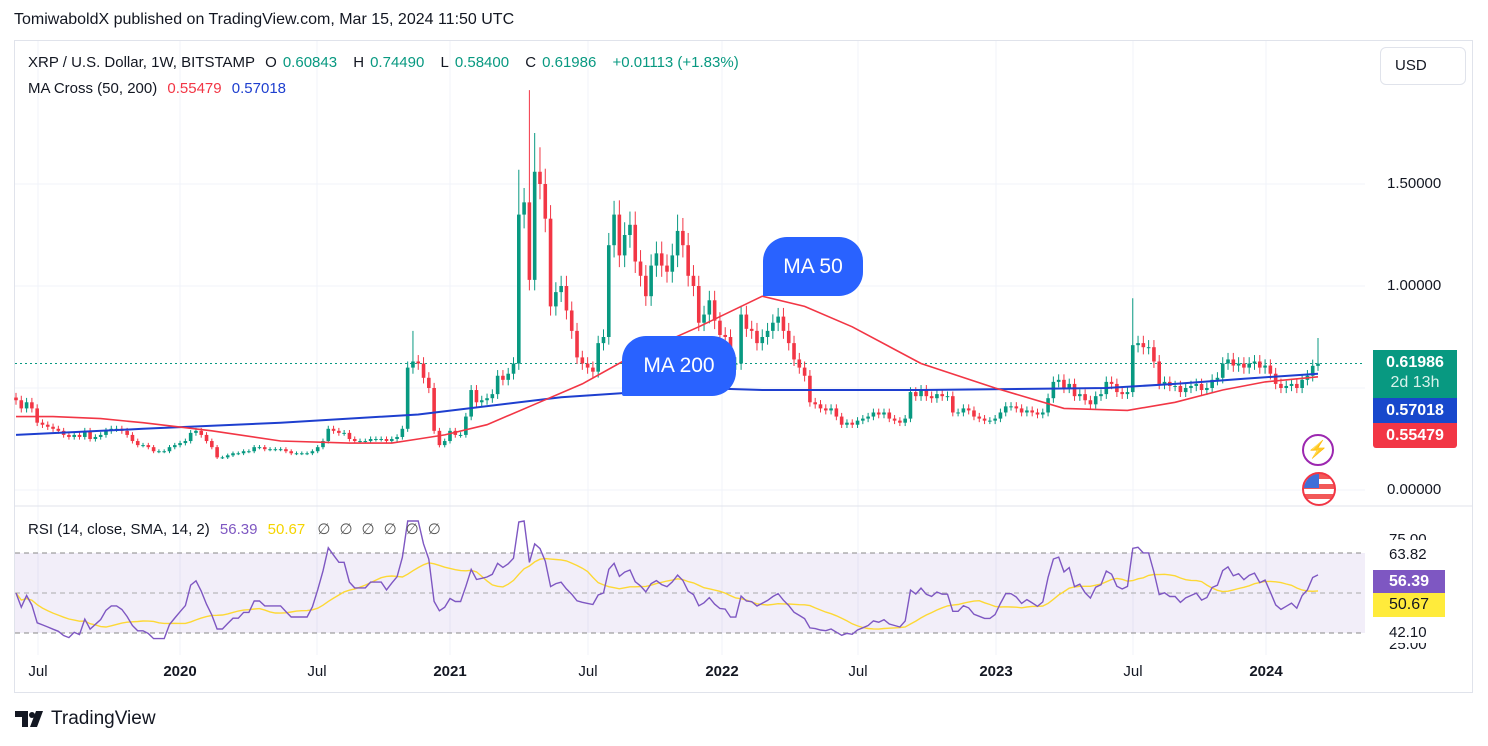 The image size is (1488, 746). What do you see at coordinates (103, 718) in the screenshot?
I see `tradingview-wordmark: TradingView` at bounding box center [103, 718].